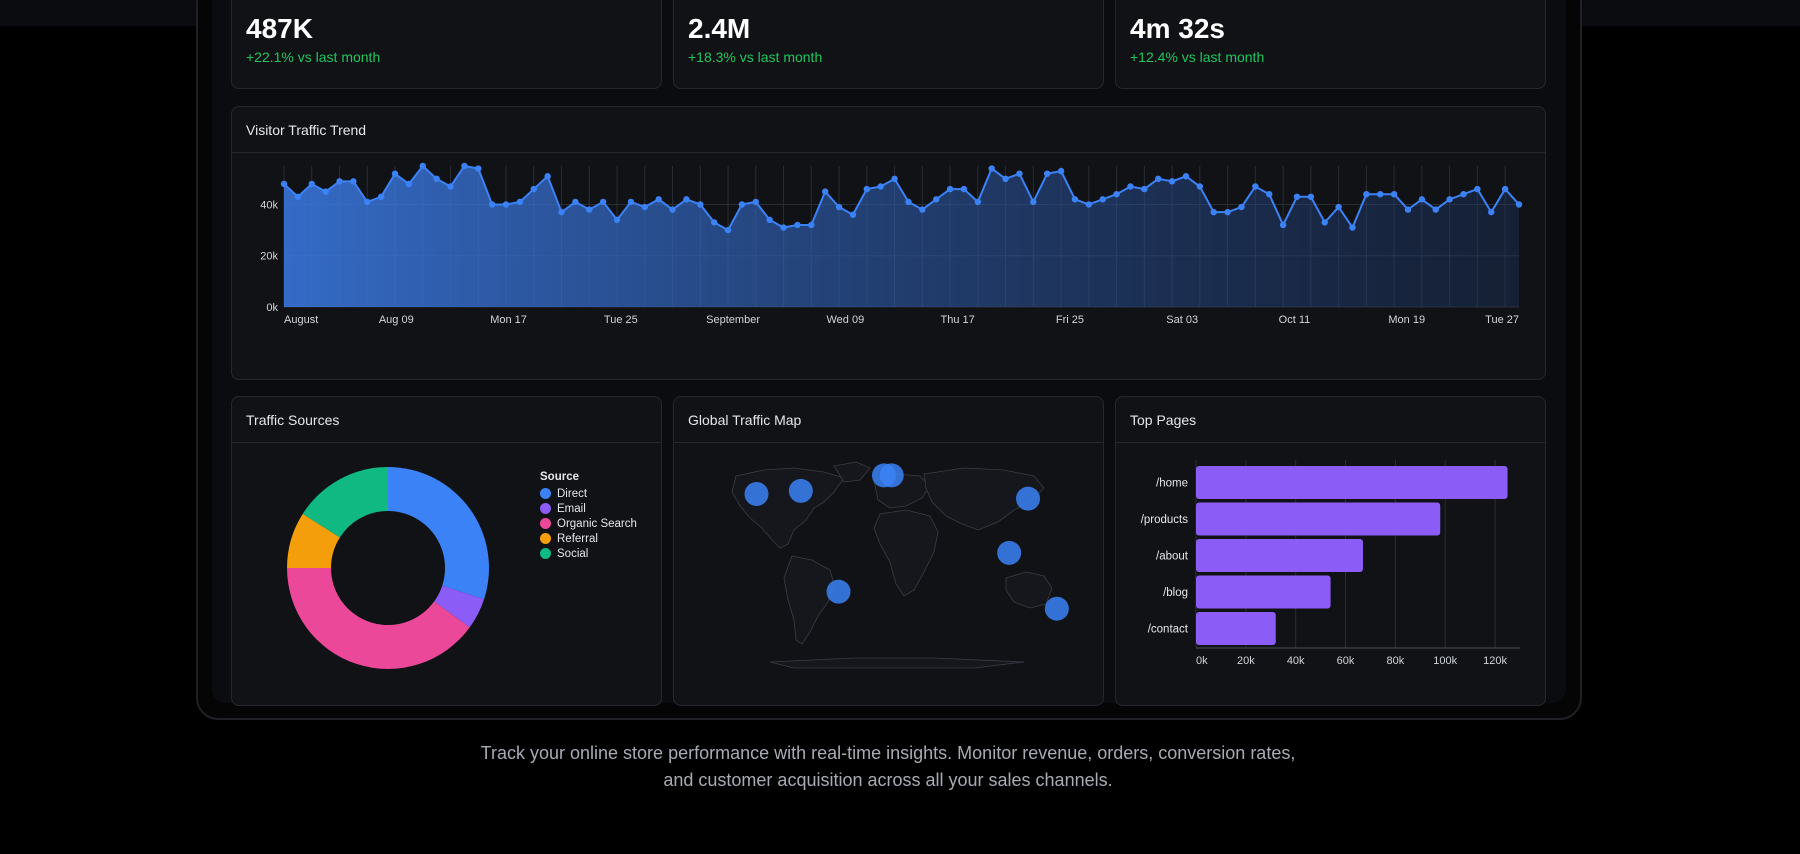 The width and height of the screenshot is (1800, 854). What do you see at coordinates (313, 57) in the screenshot?
I see `stat-change: +22.1% vs last month` at bounding box center [313, 57].